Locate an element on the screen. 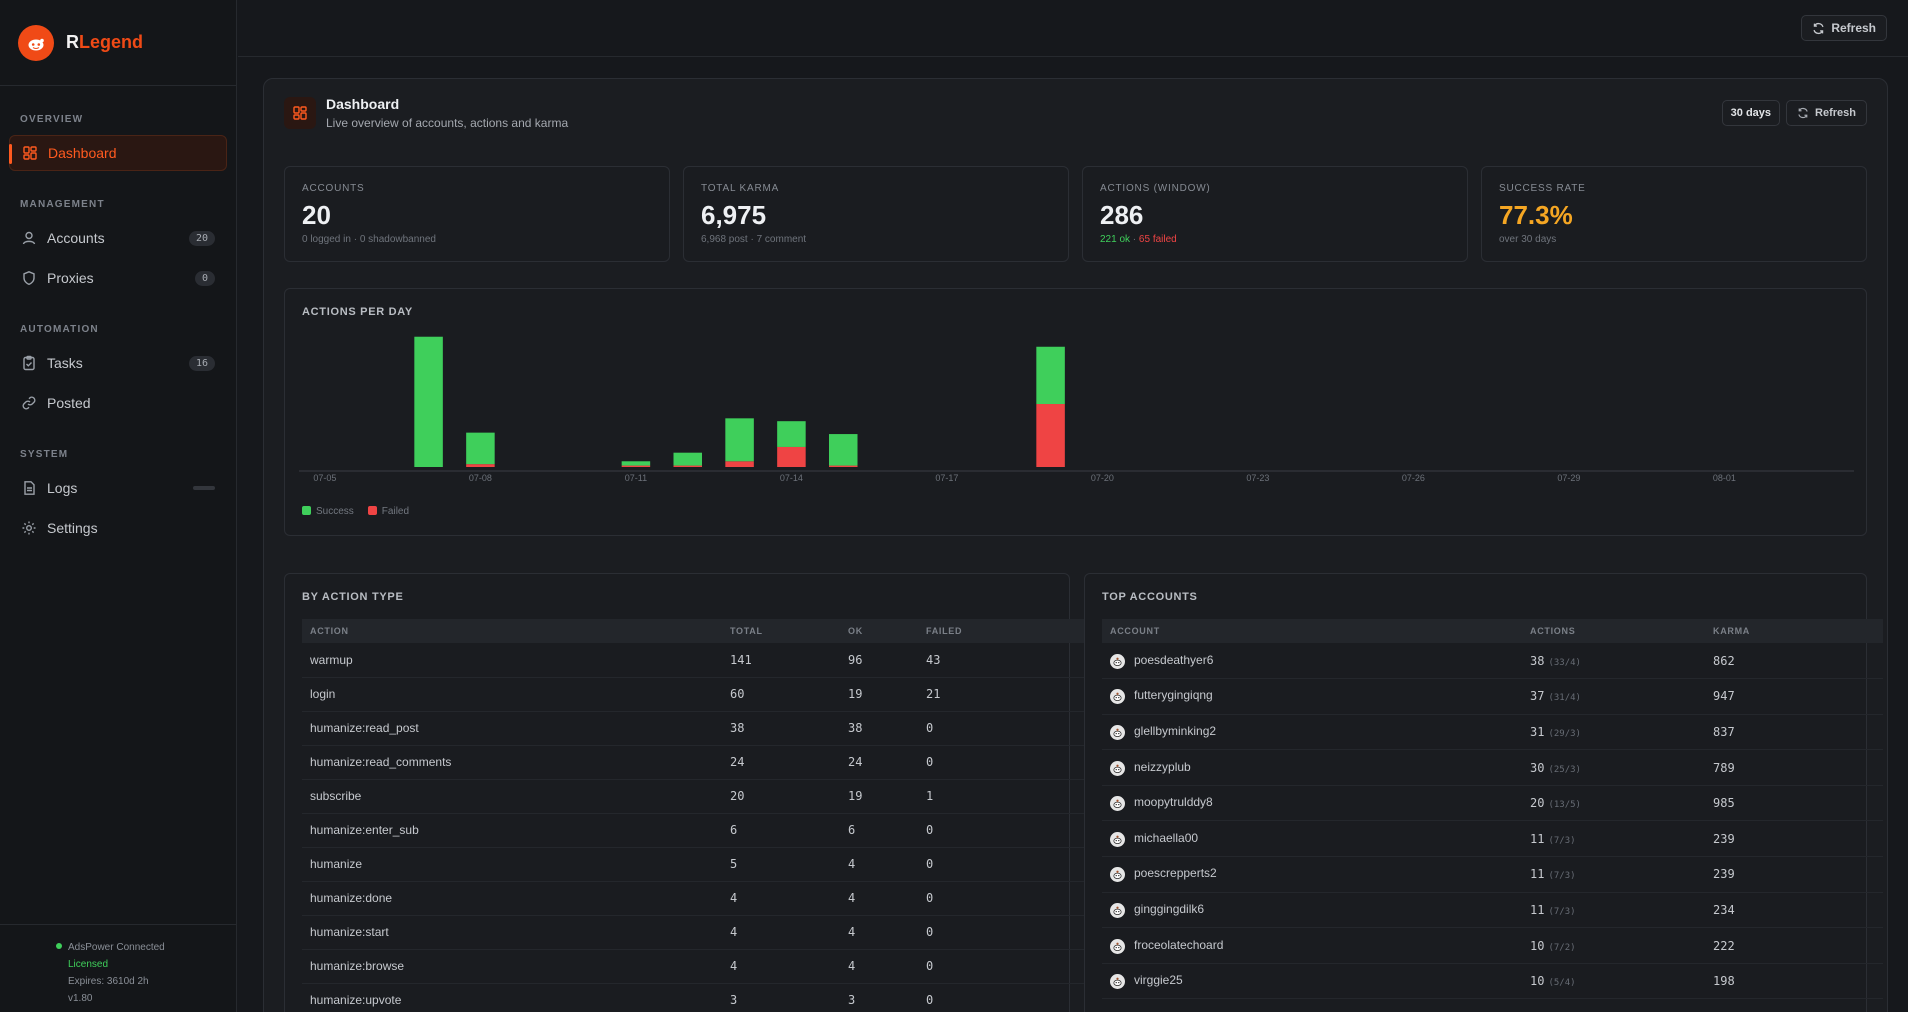 Image resolution: width=1908 pixels, height=1012 pixels. topbar: Refresh is located at coordinates (1073, 28).